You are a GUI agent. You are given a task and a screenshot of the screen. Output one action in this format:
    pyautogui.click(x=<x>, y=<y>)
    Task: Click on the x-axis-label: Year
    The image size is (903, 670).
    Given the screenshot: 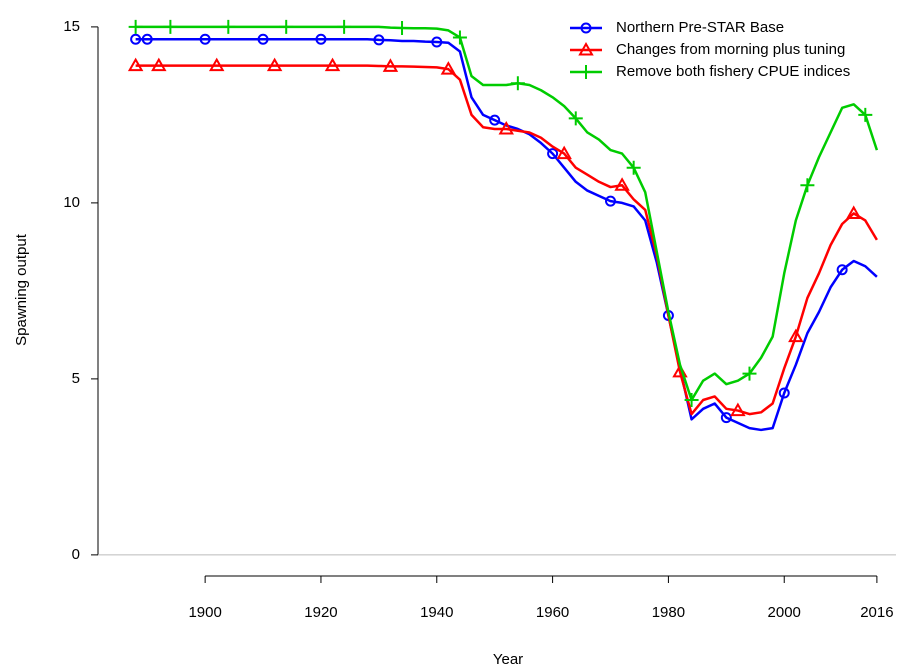 What is the action you would take?
    pyautogui.click(x=508, y=659)
    